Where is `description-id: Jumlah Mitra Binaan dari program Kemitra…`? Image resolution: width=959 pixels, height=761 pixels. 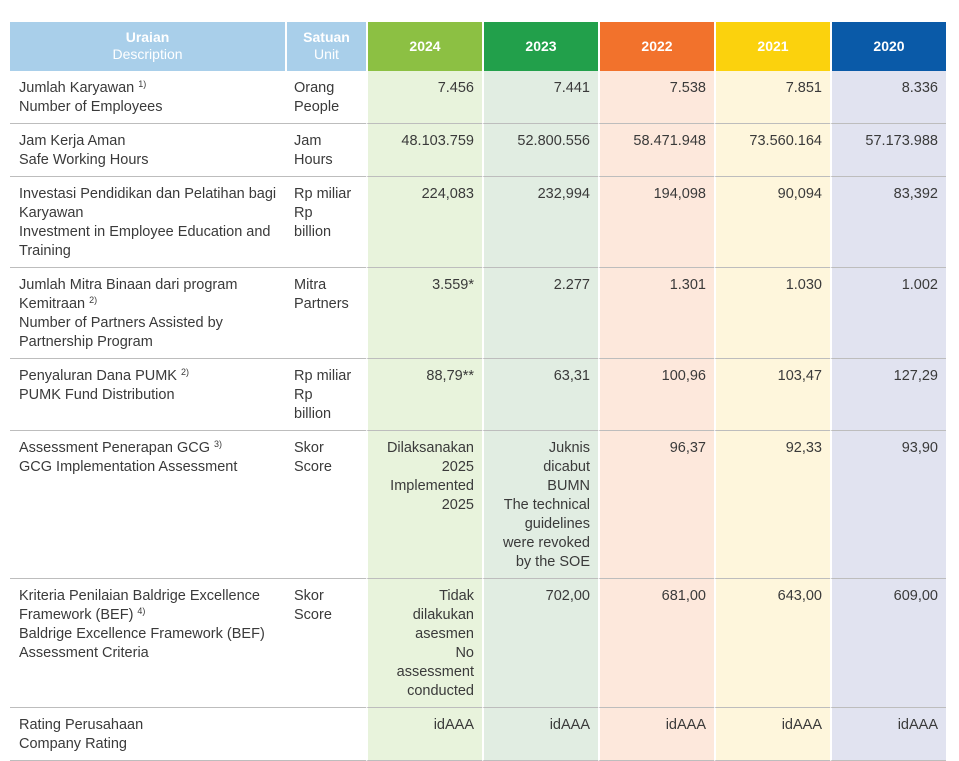 description-id: Jumlah Mitra Binaan dari program Kemitra… is located at coordinates (128, 294).